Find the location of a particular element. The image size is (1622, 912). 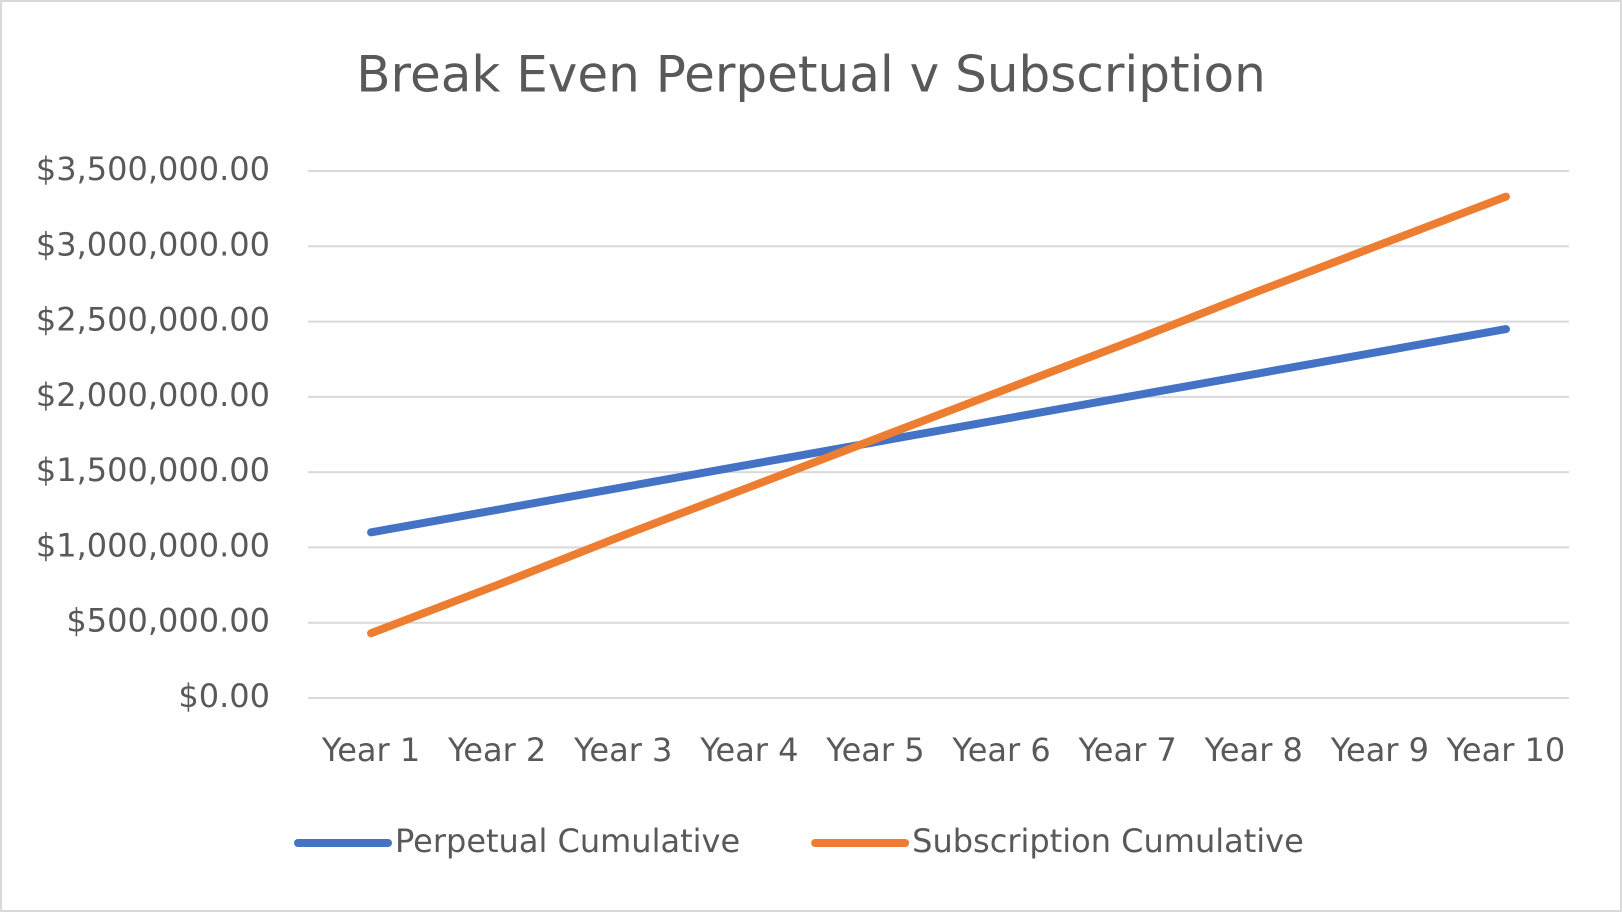

y-tick-label: $3,500,000.00 is located at coordinates (153, 169).